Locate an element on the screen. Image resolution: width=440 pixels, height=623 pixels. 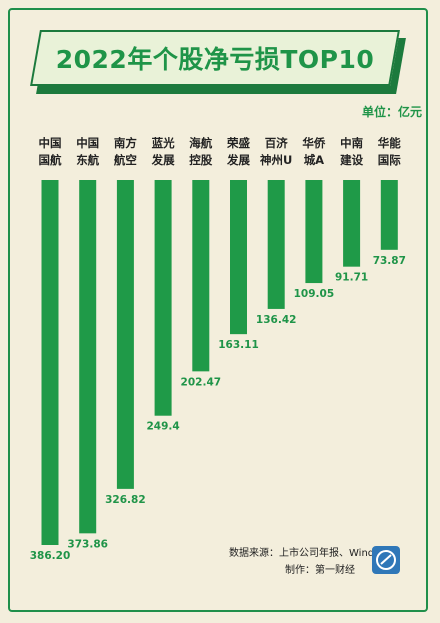
title-banner: 2022年个股净亏损TOP10 is located at coordinates (218, 62).